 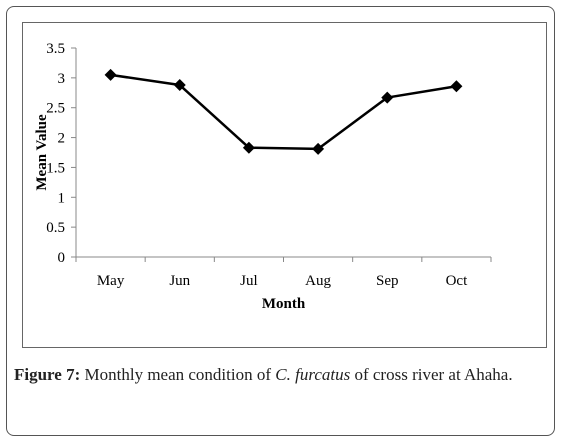 I want to click on y-tick-label: 3, so click(x=62, y=79).